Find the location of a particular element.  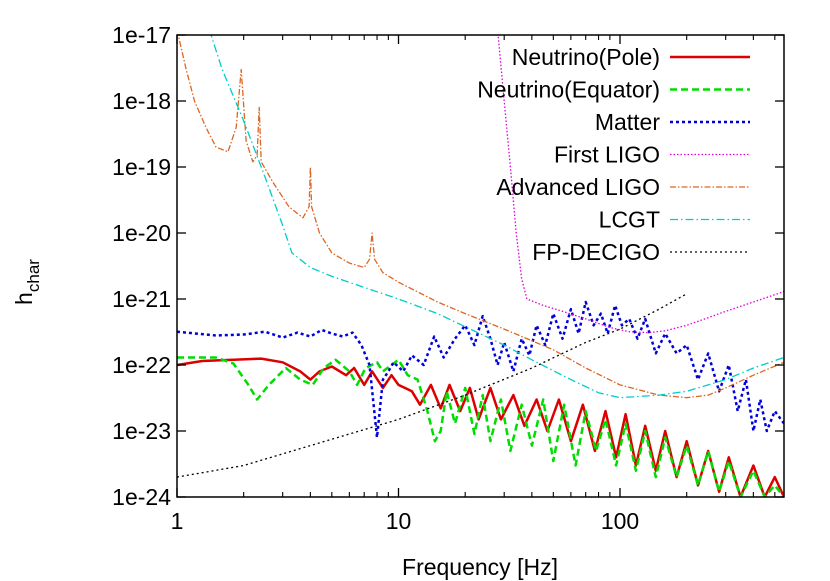

legend-label-advanced-ligo: Advanced LIGO is located at coordinates (578, 187).